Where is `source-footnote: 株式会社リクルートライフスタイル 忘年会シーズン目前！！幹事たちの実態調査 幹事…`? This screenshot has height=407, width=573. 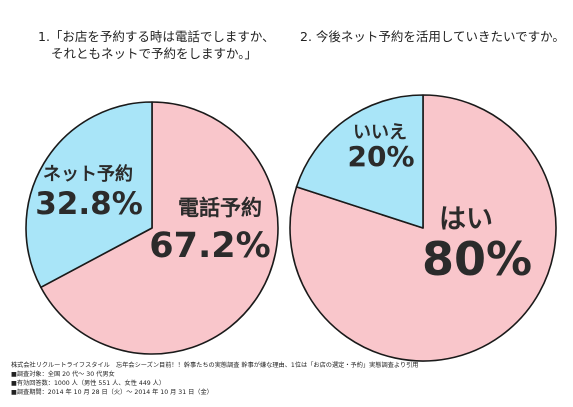
source-footnote: 株式会社リクルートライフスタイル 忘年会シーズン目前！！幹事たちの実態調査 幹事… is located at coordinates (214, 379).